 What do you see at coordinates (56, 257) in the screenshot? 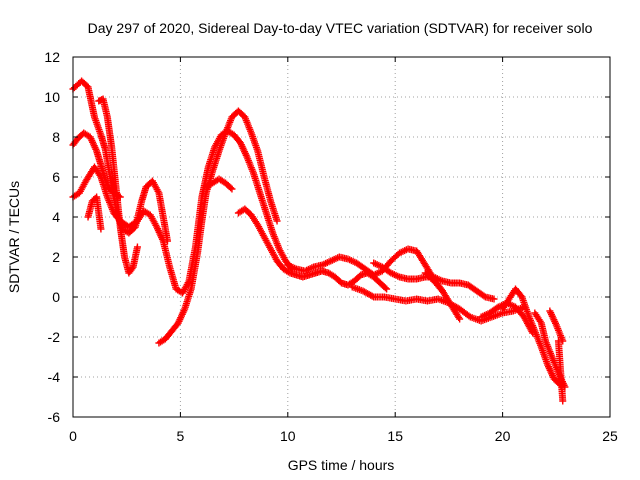
I see `y-tick-label: 2` at bounding box center [56, 257].